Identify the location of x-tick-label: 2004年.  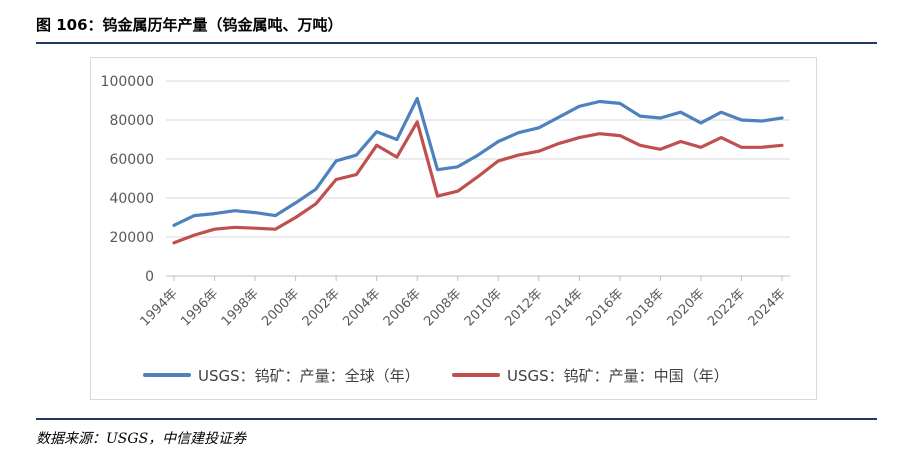
(361, 307).